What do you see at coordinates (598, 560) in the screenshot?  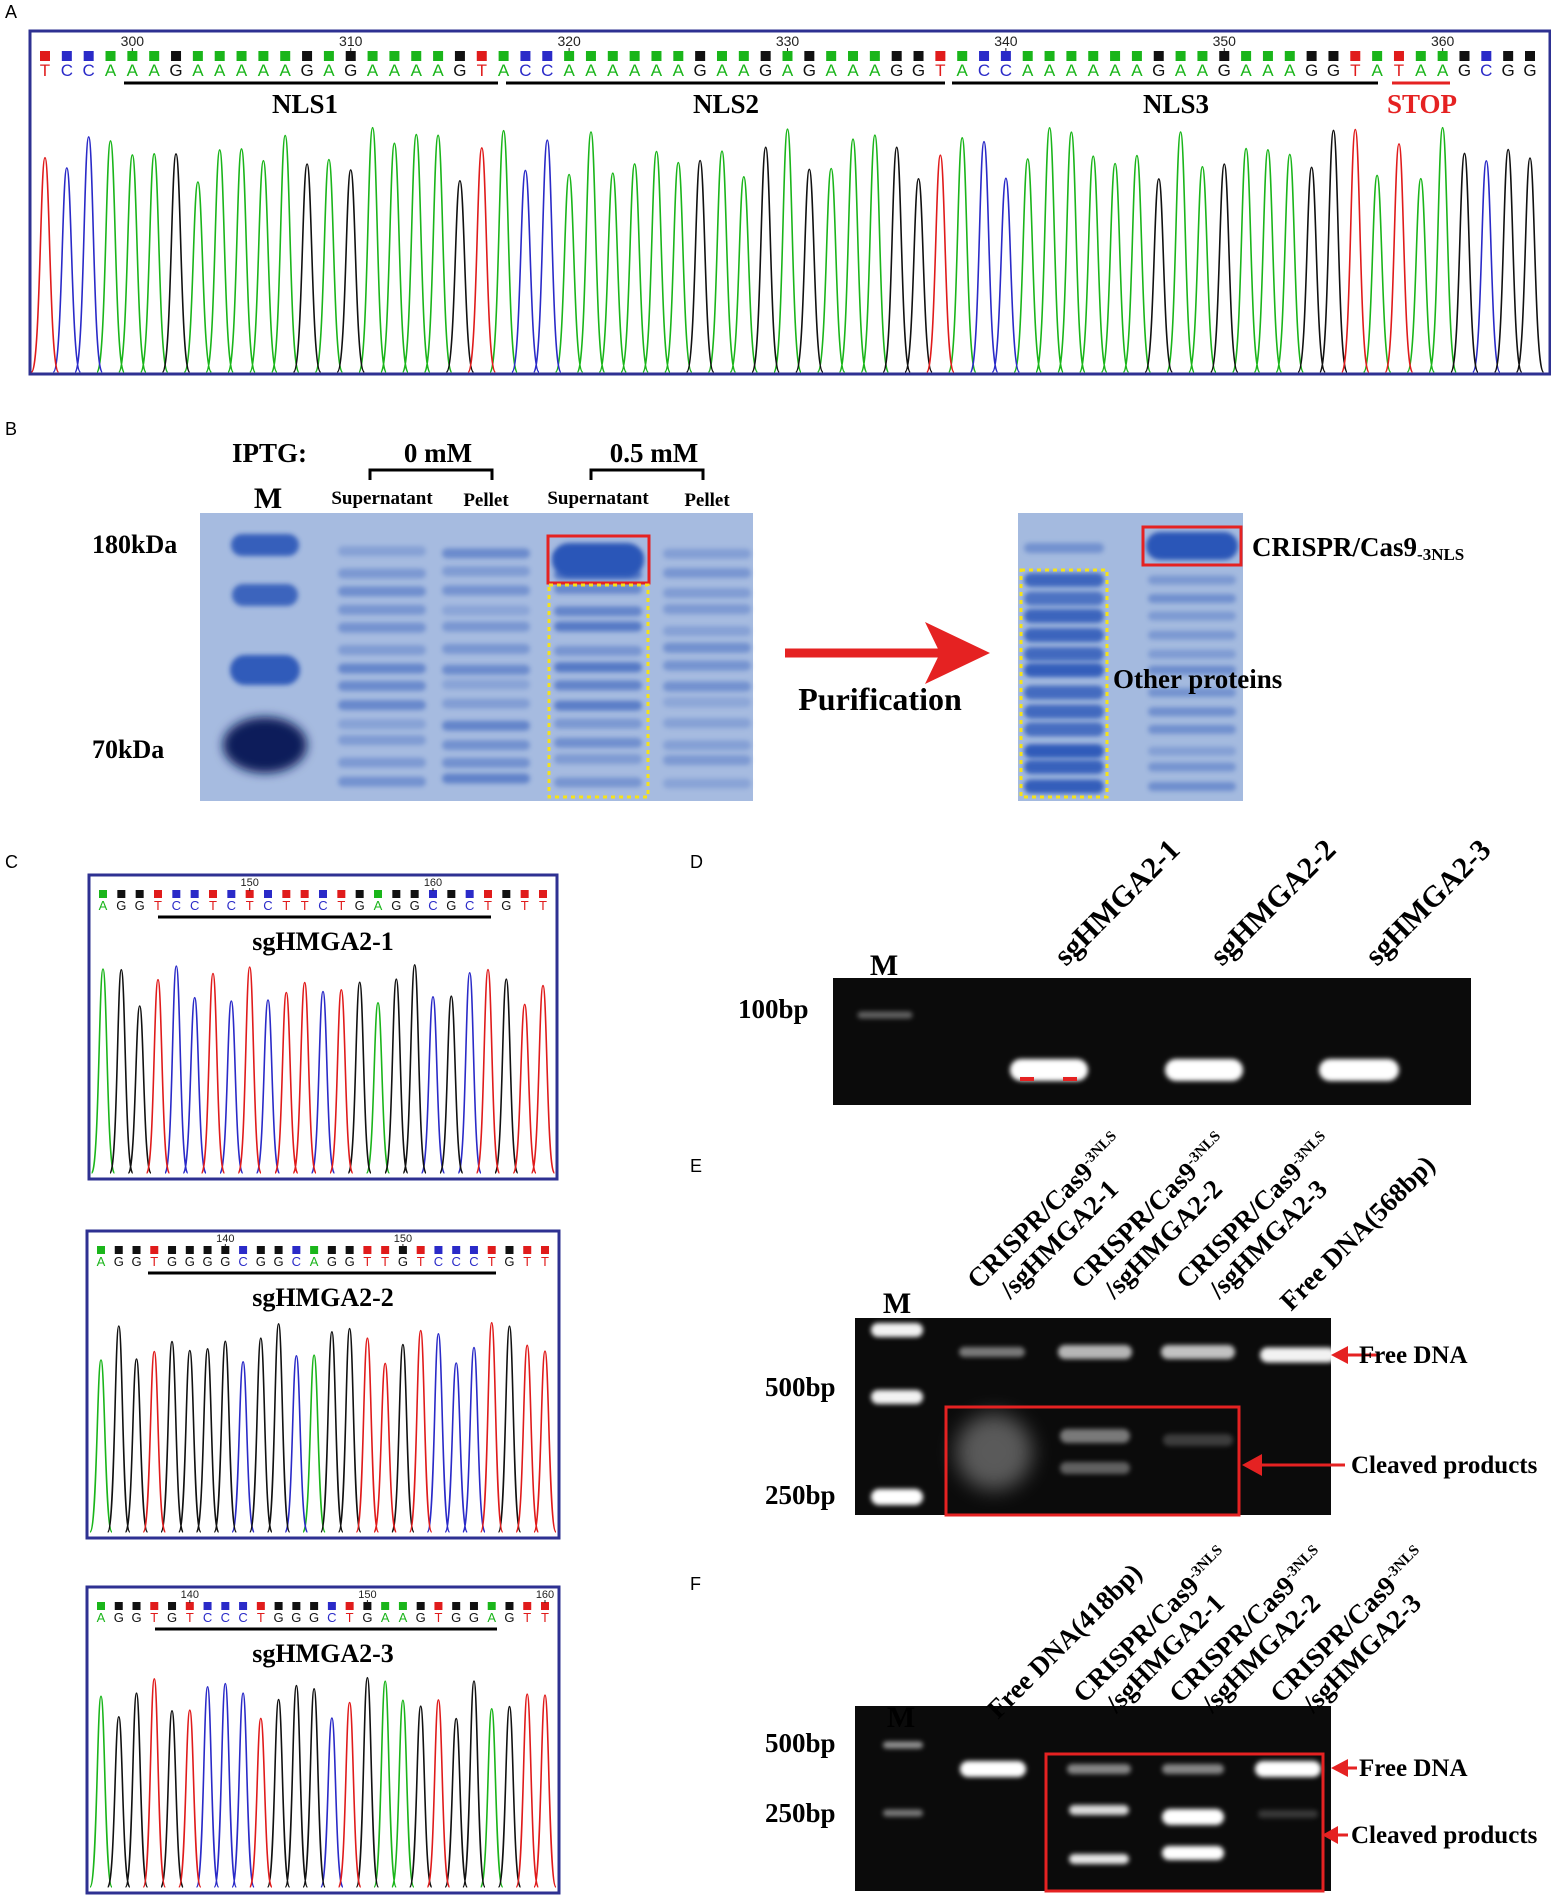 I see `cas9-band-crude` at bounding box center [598, 560].